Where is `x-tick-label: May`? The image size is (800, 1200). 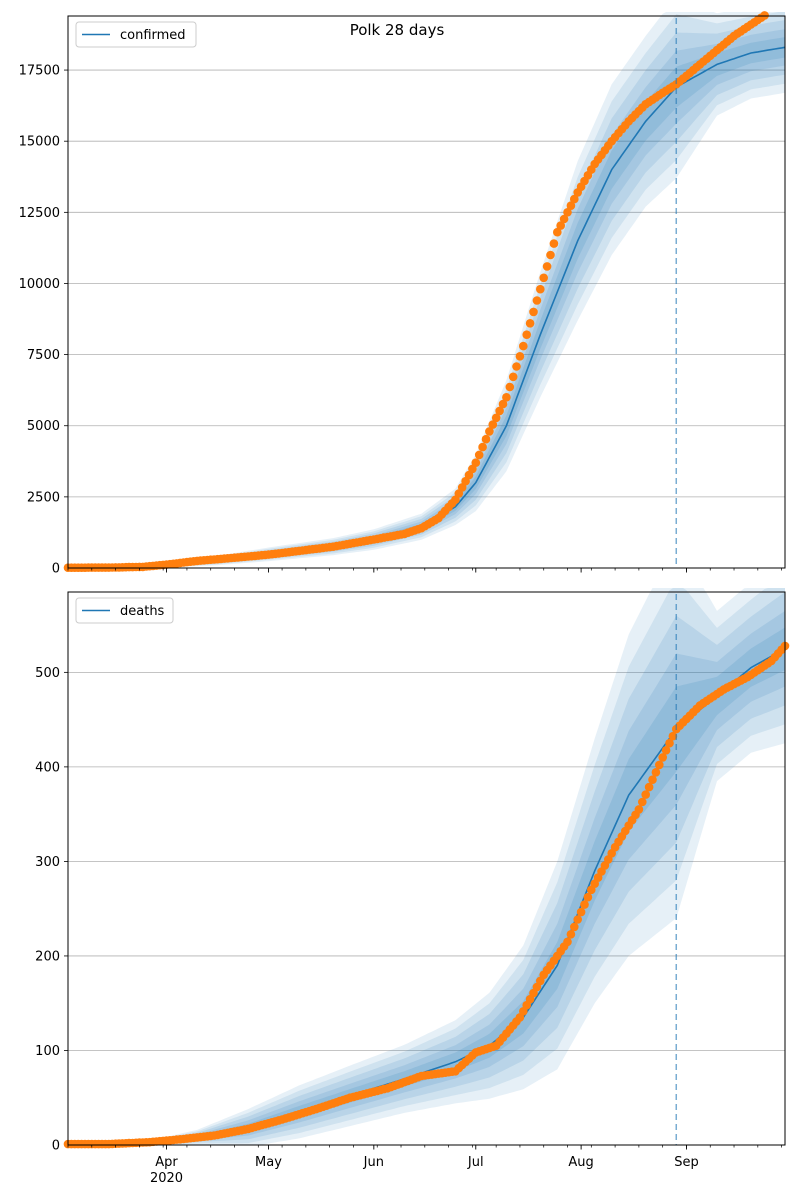
x-tick-label: May is located at coordinates (268, 1162).